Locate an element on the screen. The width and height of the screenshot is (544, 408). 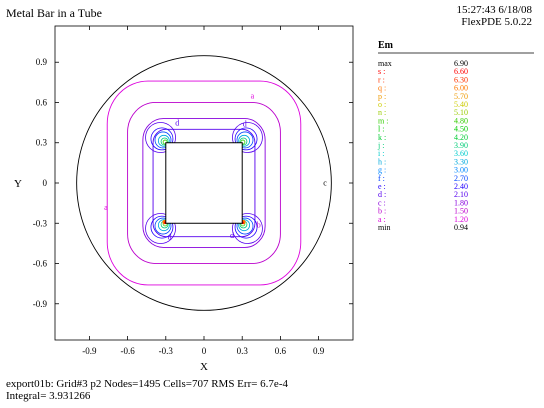
legend-level-label: e : is located at coordinates (382, 186).